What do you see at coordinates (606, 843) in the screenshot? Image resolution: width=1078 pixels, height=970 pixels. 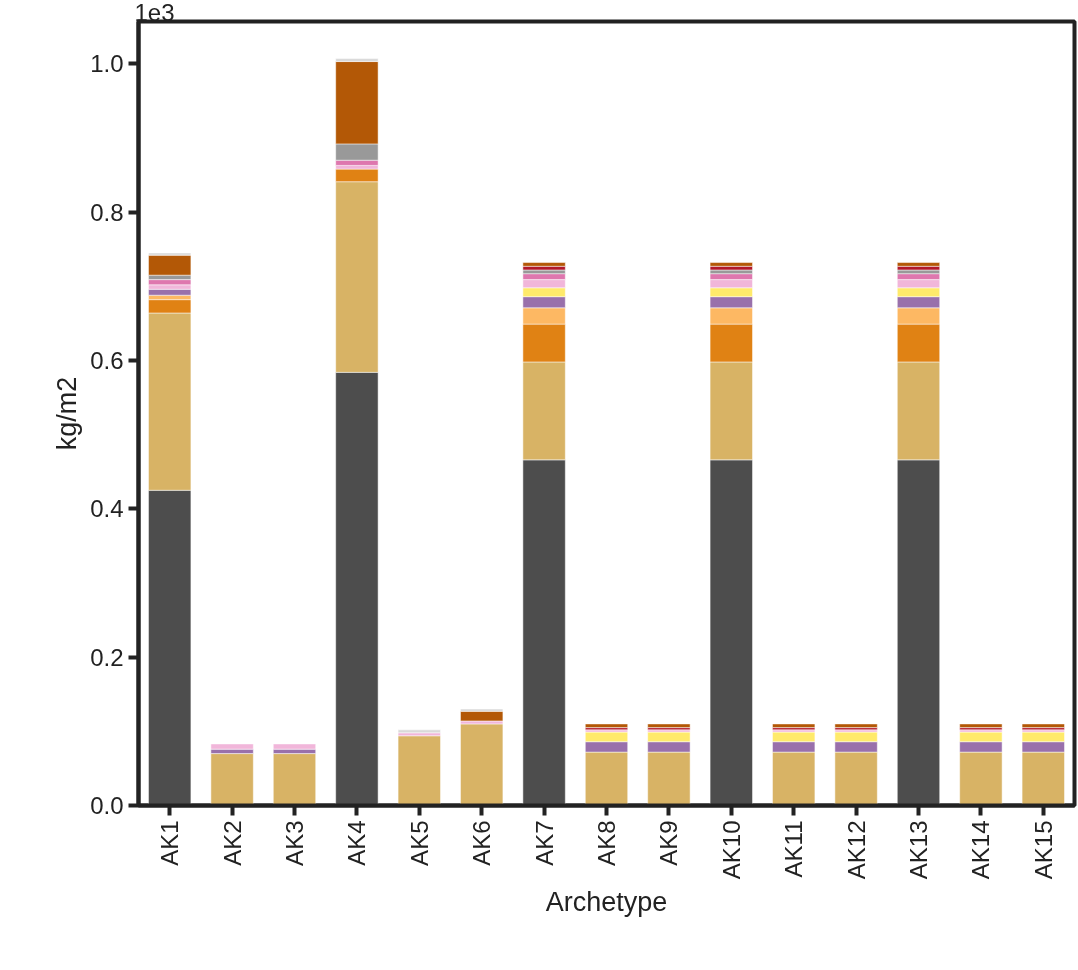 I see `x-tick-label: AK8` at bounding box center [606, 843].